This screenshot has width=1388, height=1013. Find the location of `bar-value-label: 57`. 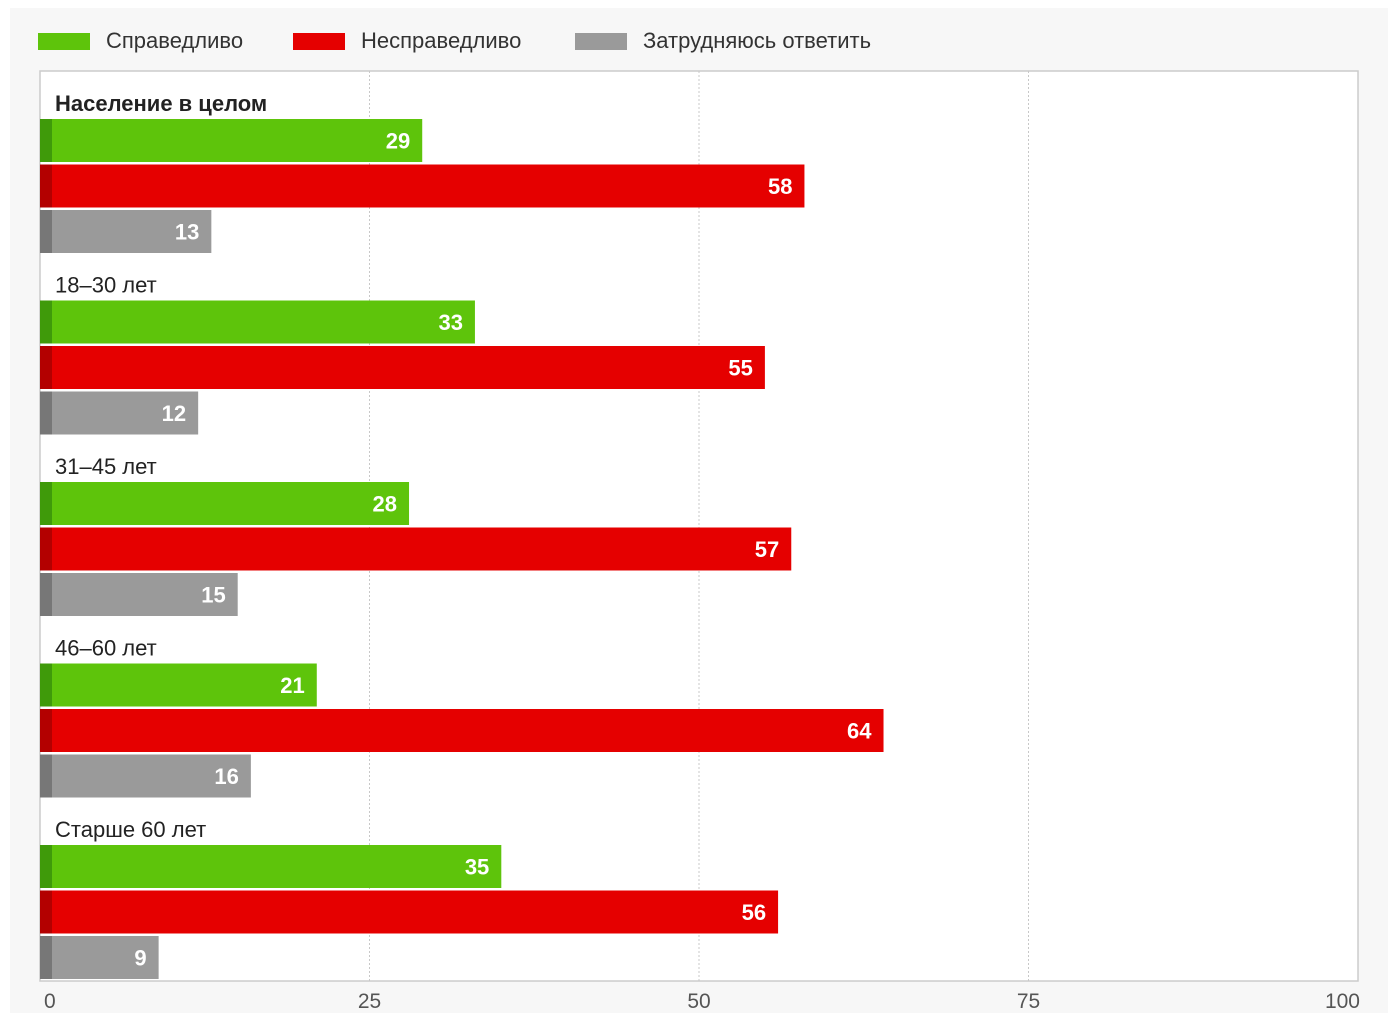

bar-value-label: 57 is located at coordinates (767, 549).